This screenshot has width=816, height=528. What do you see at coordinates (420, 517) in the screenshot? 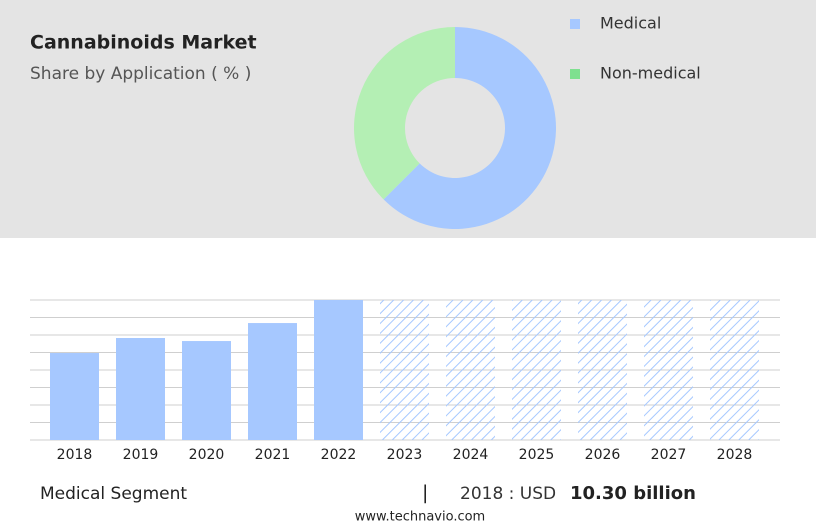
I see `source: www.technavio.com` at bounding box center [420, 517].